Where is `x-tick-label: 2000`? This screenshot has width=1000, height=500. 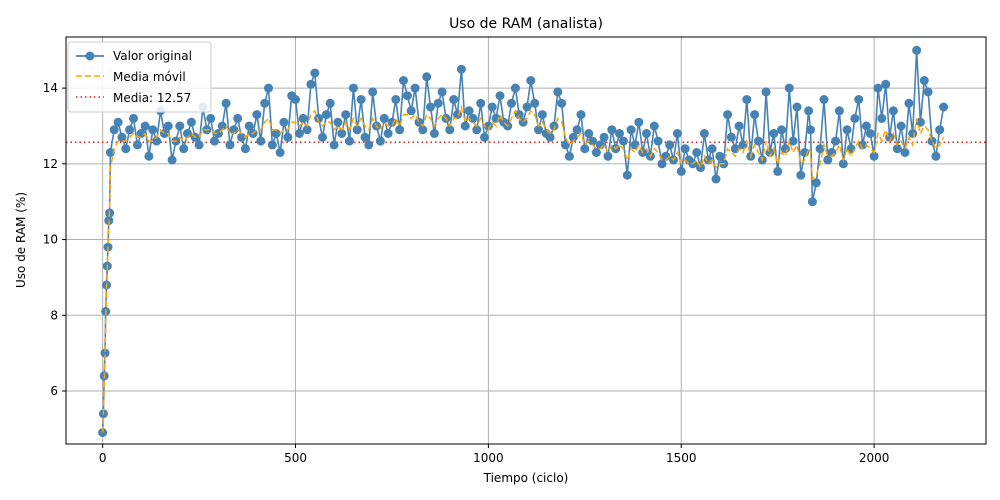 x-tick-label: 2000 is located at coordinates (874, 458).